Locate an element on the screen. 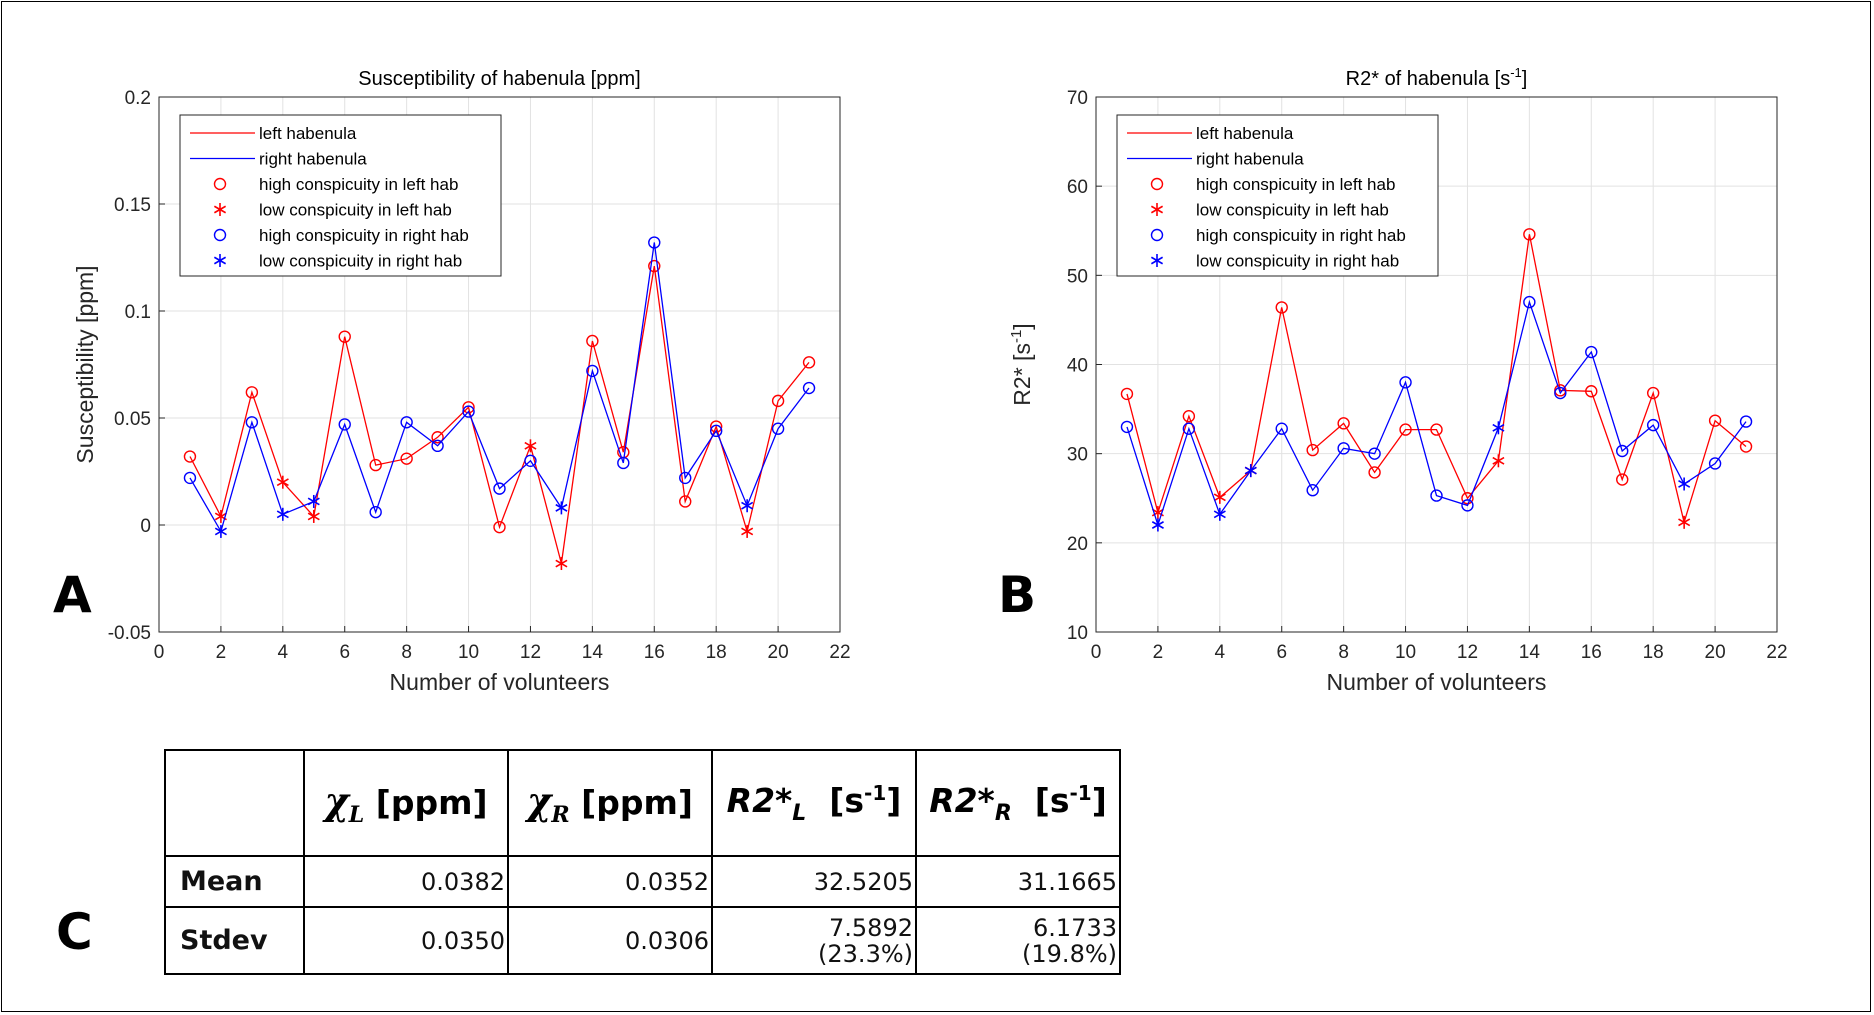 This screenshot has width=1874, height=1015. legend-star-marker is located at coordinates (1157, 209).